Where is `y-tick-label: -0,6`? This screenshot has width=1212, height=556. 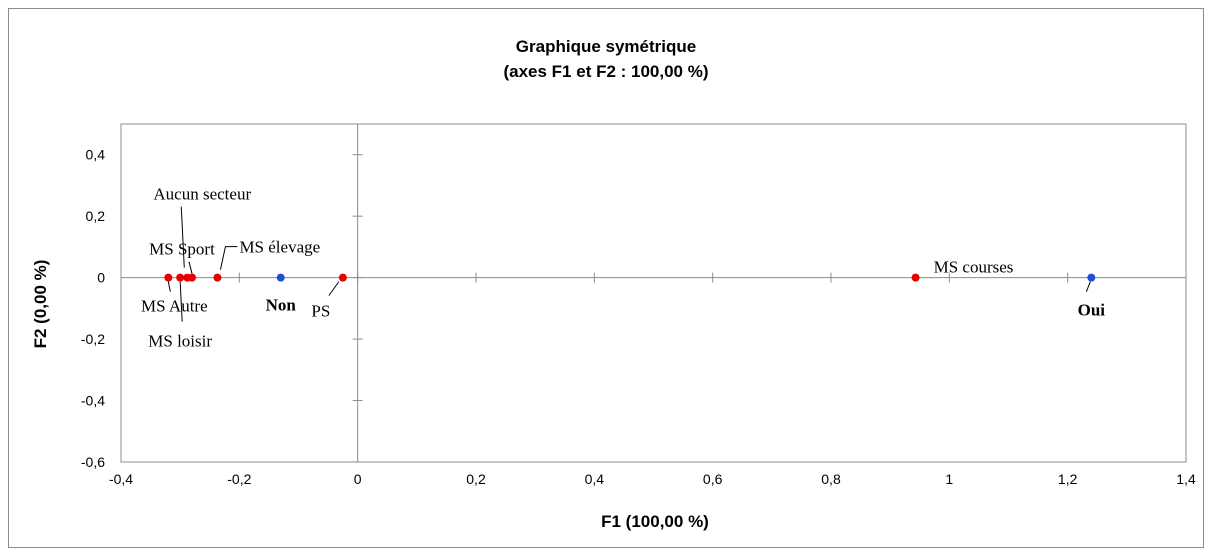
y-tick-label: -0,6 is located at coordinates (93, 462).